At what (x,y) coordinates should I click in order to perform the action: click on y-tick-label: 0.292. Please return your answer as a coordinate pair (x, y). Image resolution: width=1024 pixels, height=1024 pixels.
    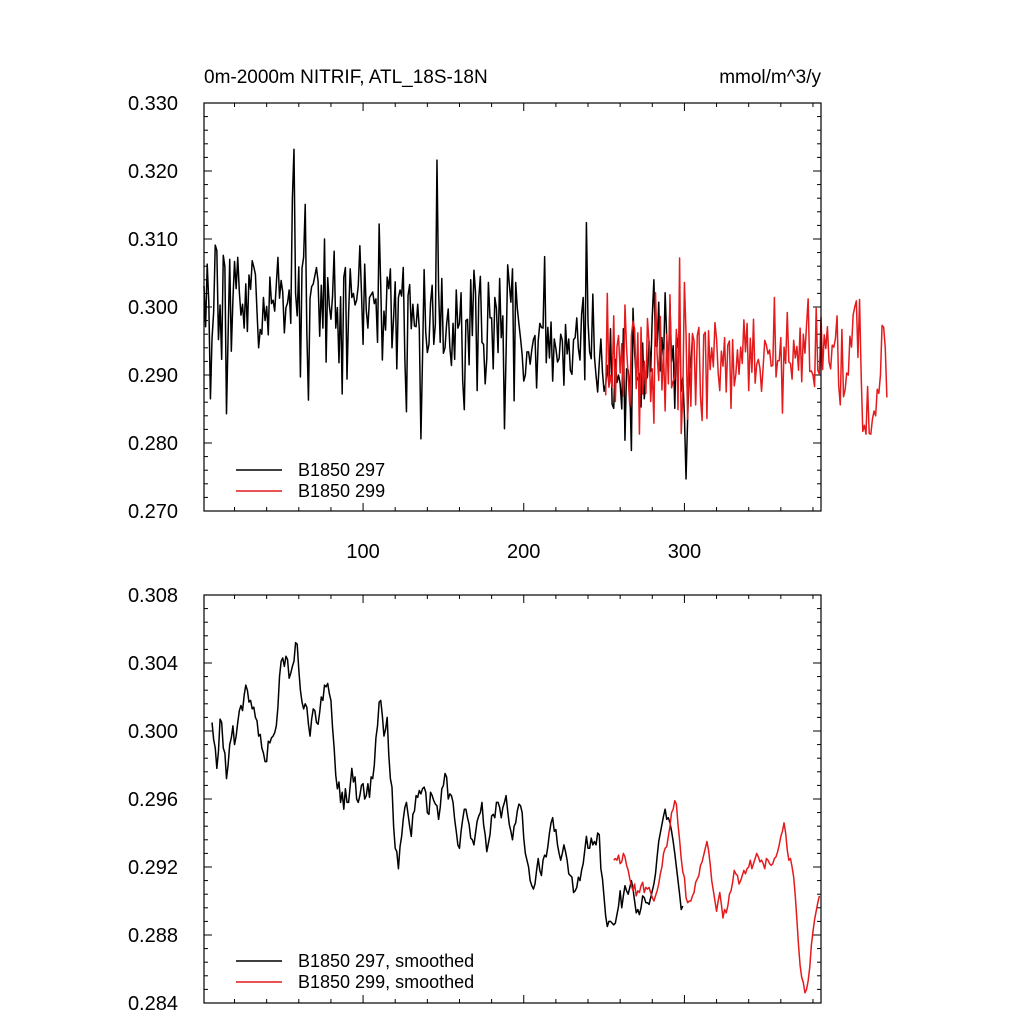
    Looking at the image, I should click on (153, 868).